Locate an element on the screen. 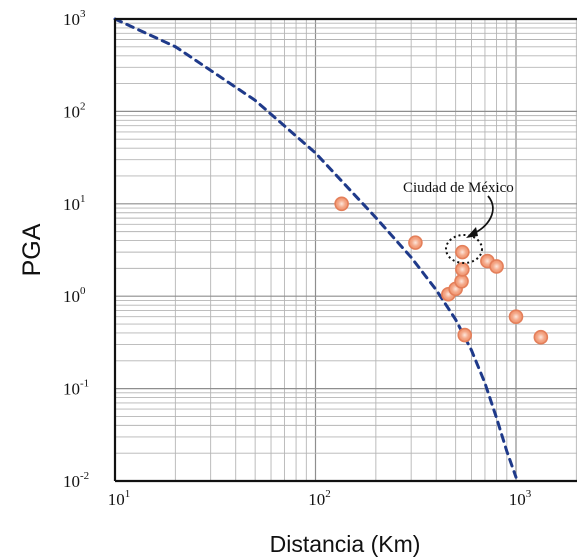 This screenshot has width=577, height=559. annotation-arrow-head is located at coordinates (472, 232).